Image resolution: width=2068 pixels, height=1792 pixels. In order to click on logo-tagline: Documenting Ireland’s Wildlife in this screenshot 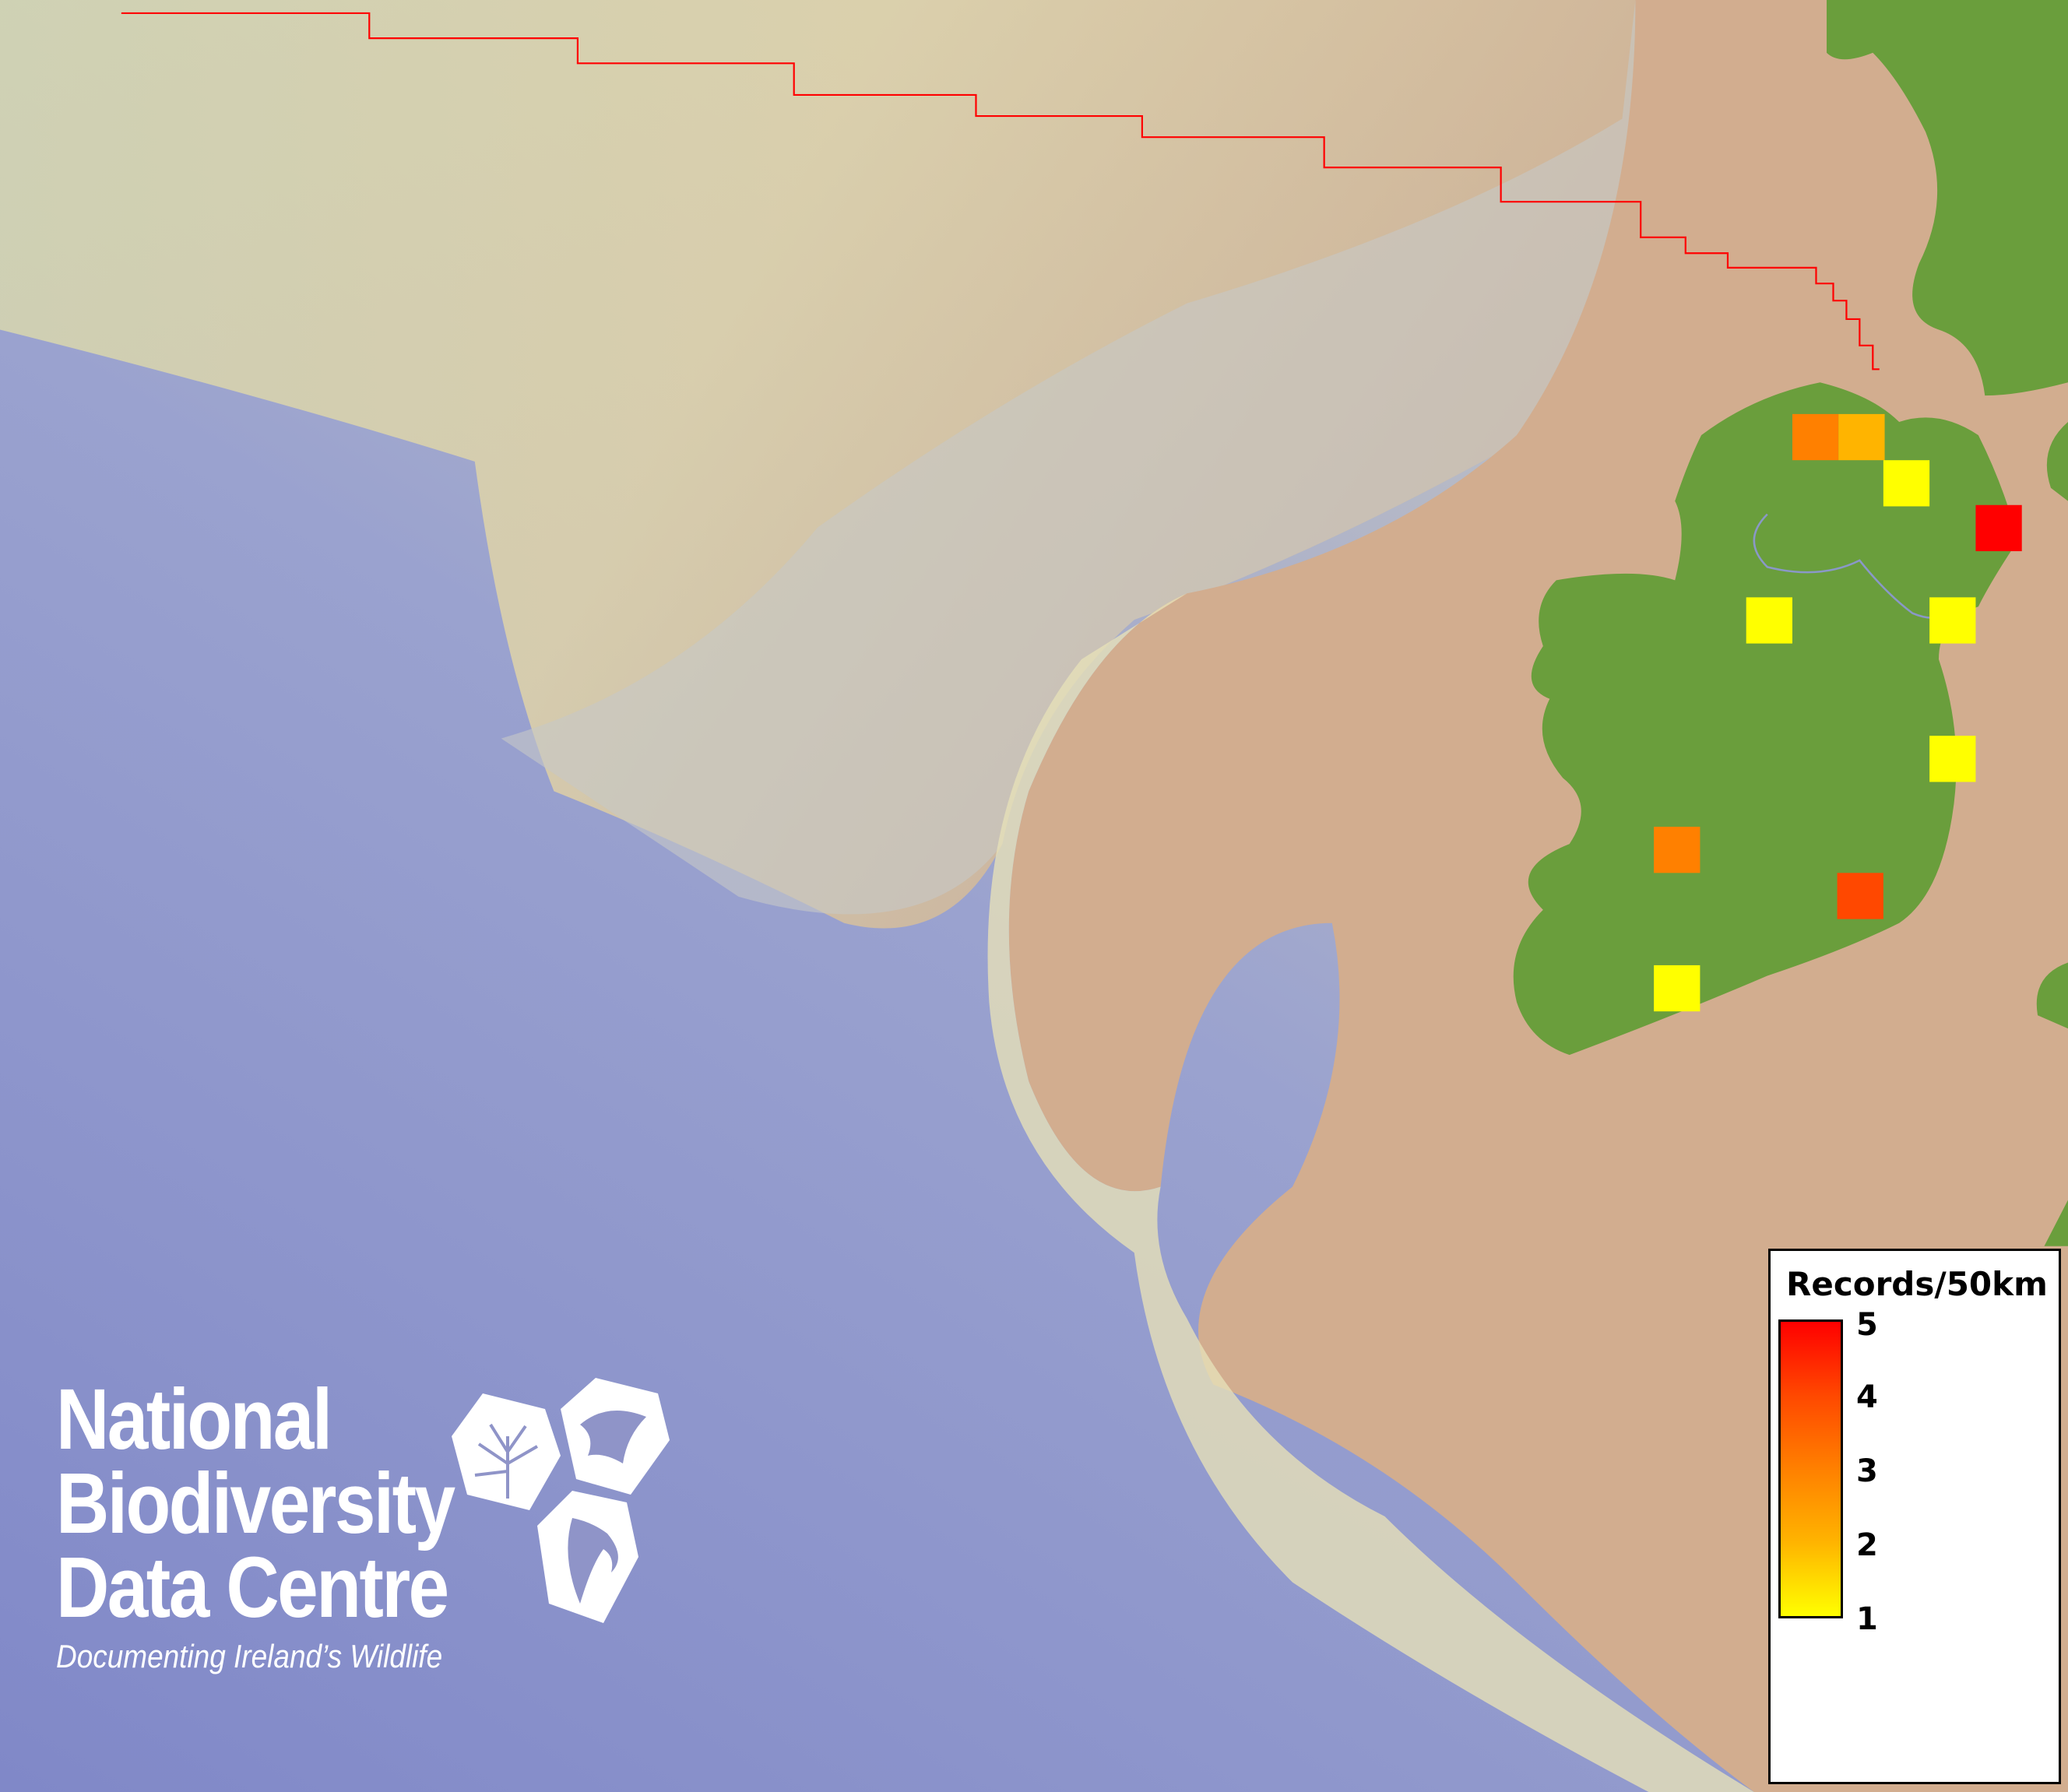, I will do `click(249, 1656)`.